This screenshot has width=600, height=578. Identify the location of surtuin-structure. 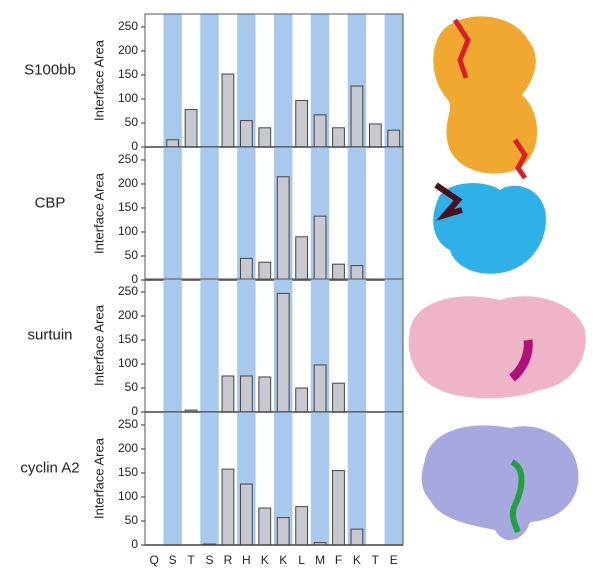
(497, 347).